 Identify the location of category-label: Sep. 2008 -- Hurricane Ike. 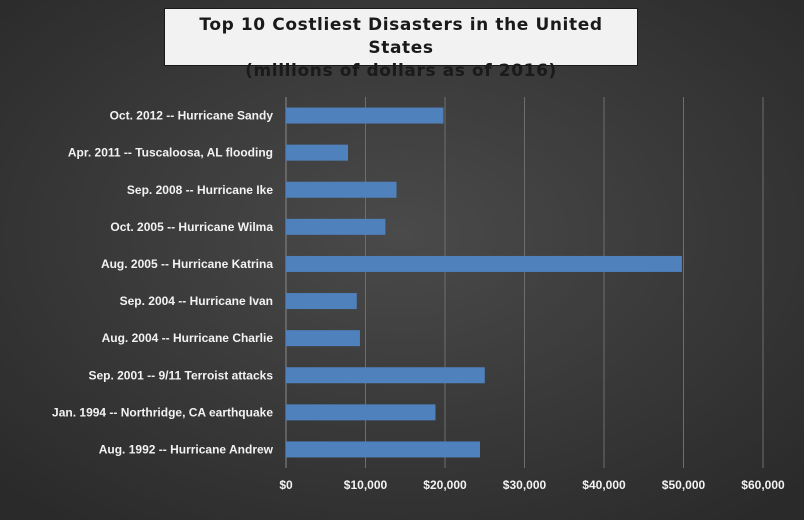
(200, 190).